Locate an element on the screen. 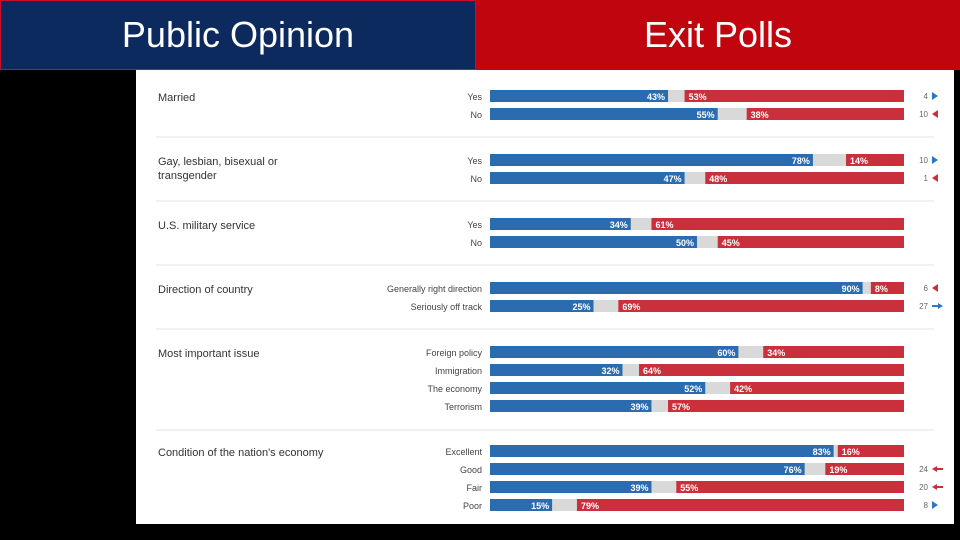 Image resolution: width=960 pixels, height=540 pixels. bar-red-label: 42% is located at coordinates (743, 389).